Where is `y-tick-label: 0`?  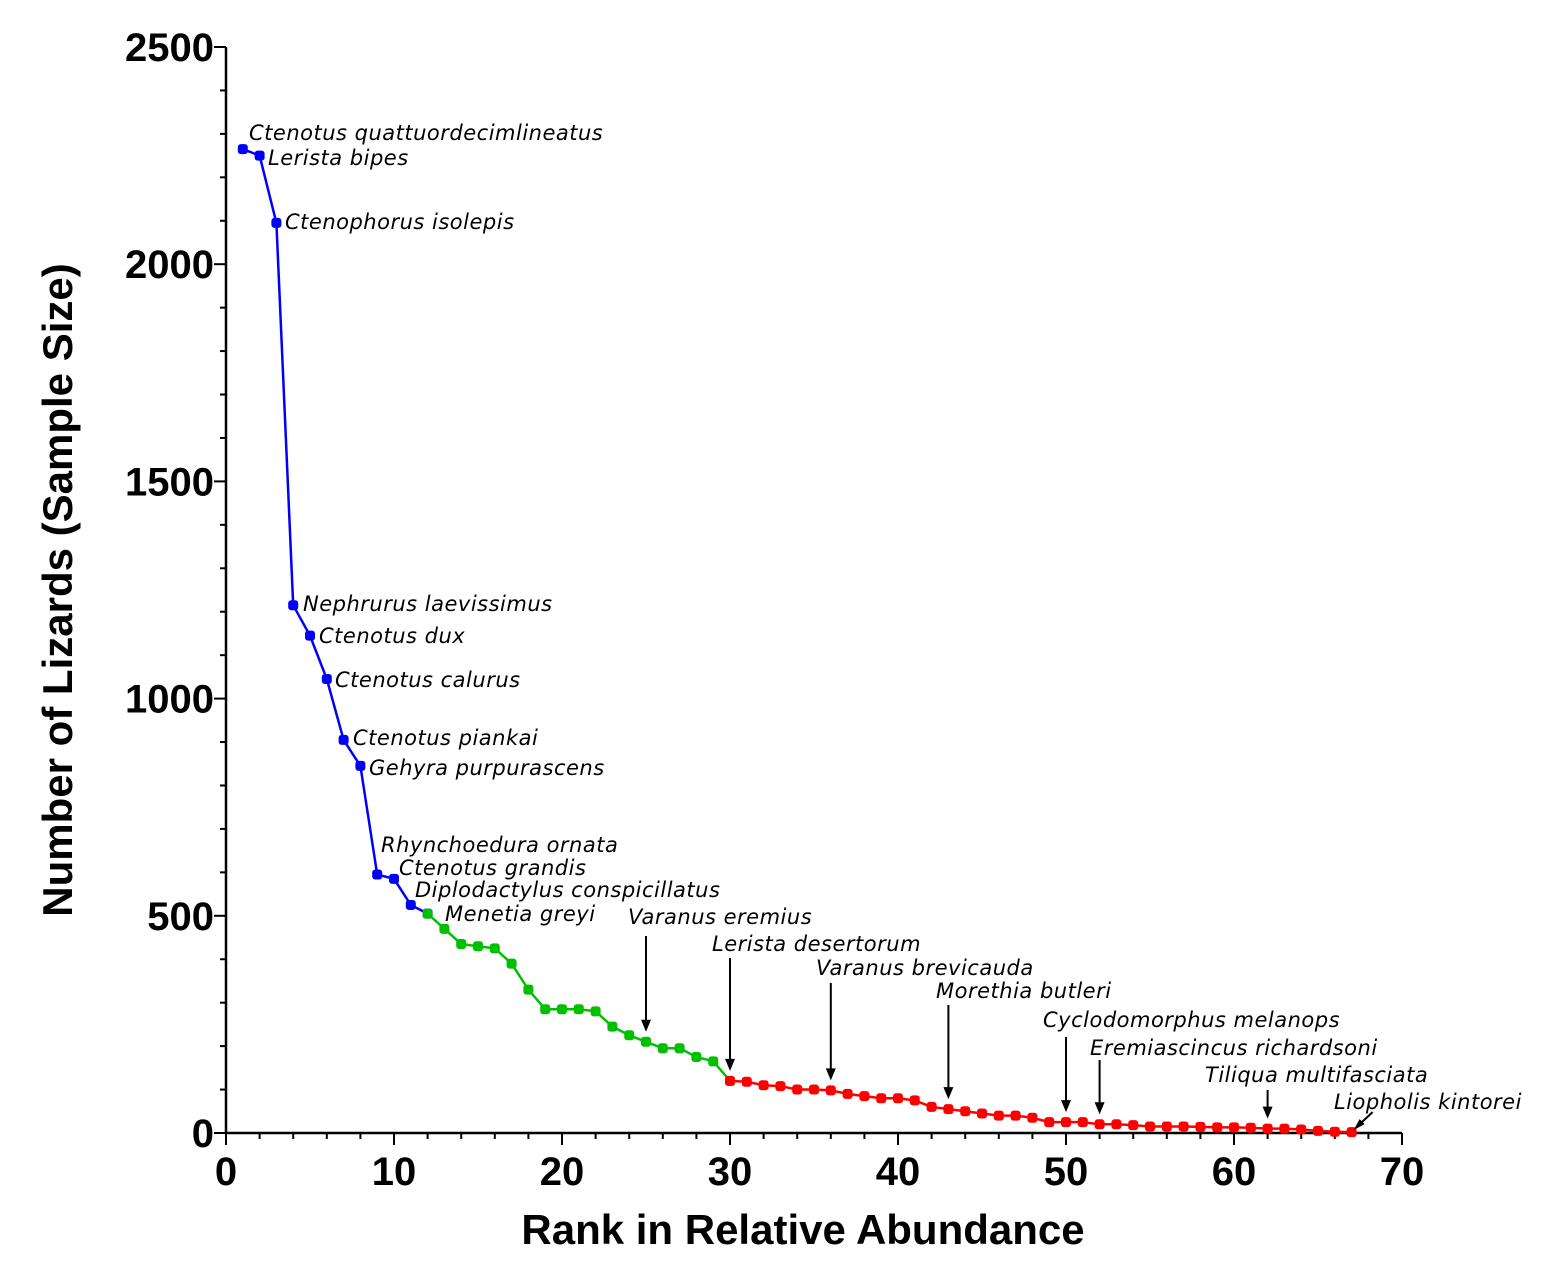
y-tick-label: 0 is located at coordinates (203, 1134).